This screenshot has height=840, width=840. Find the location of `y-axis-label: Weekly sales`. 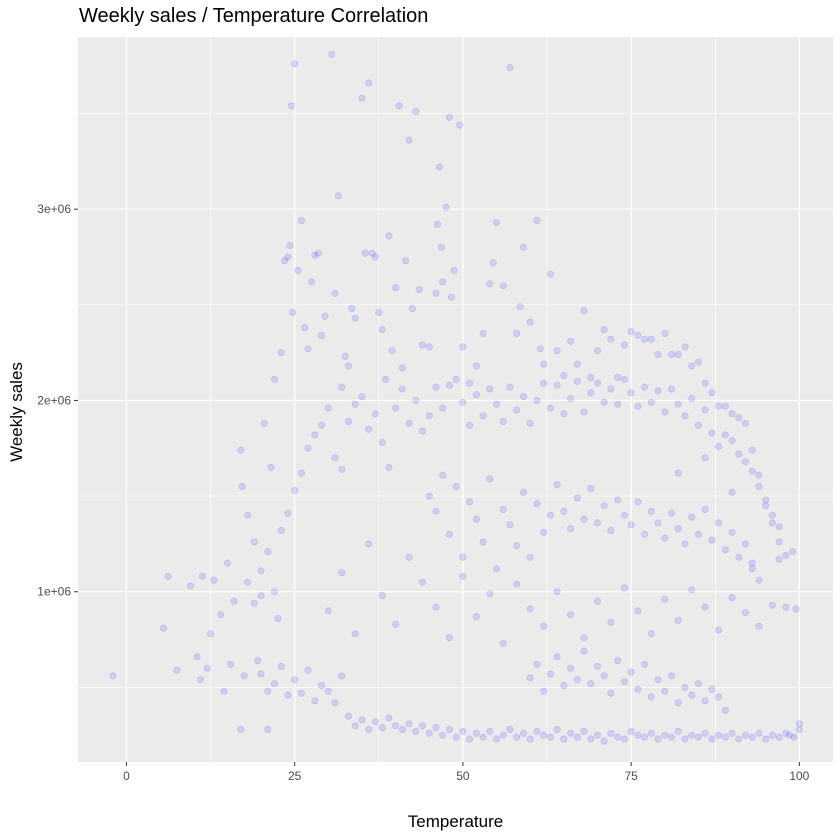

y-axis-label: Weekly sales is located at coordinates (16, 412).